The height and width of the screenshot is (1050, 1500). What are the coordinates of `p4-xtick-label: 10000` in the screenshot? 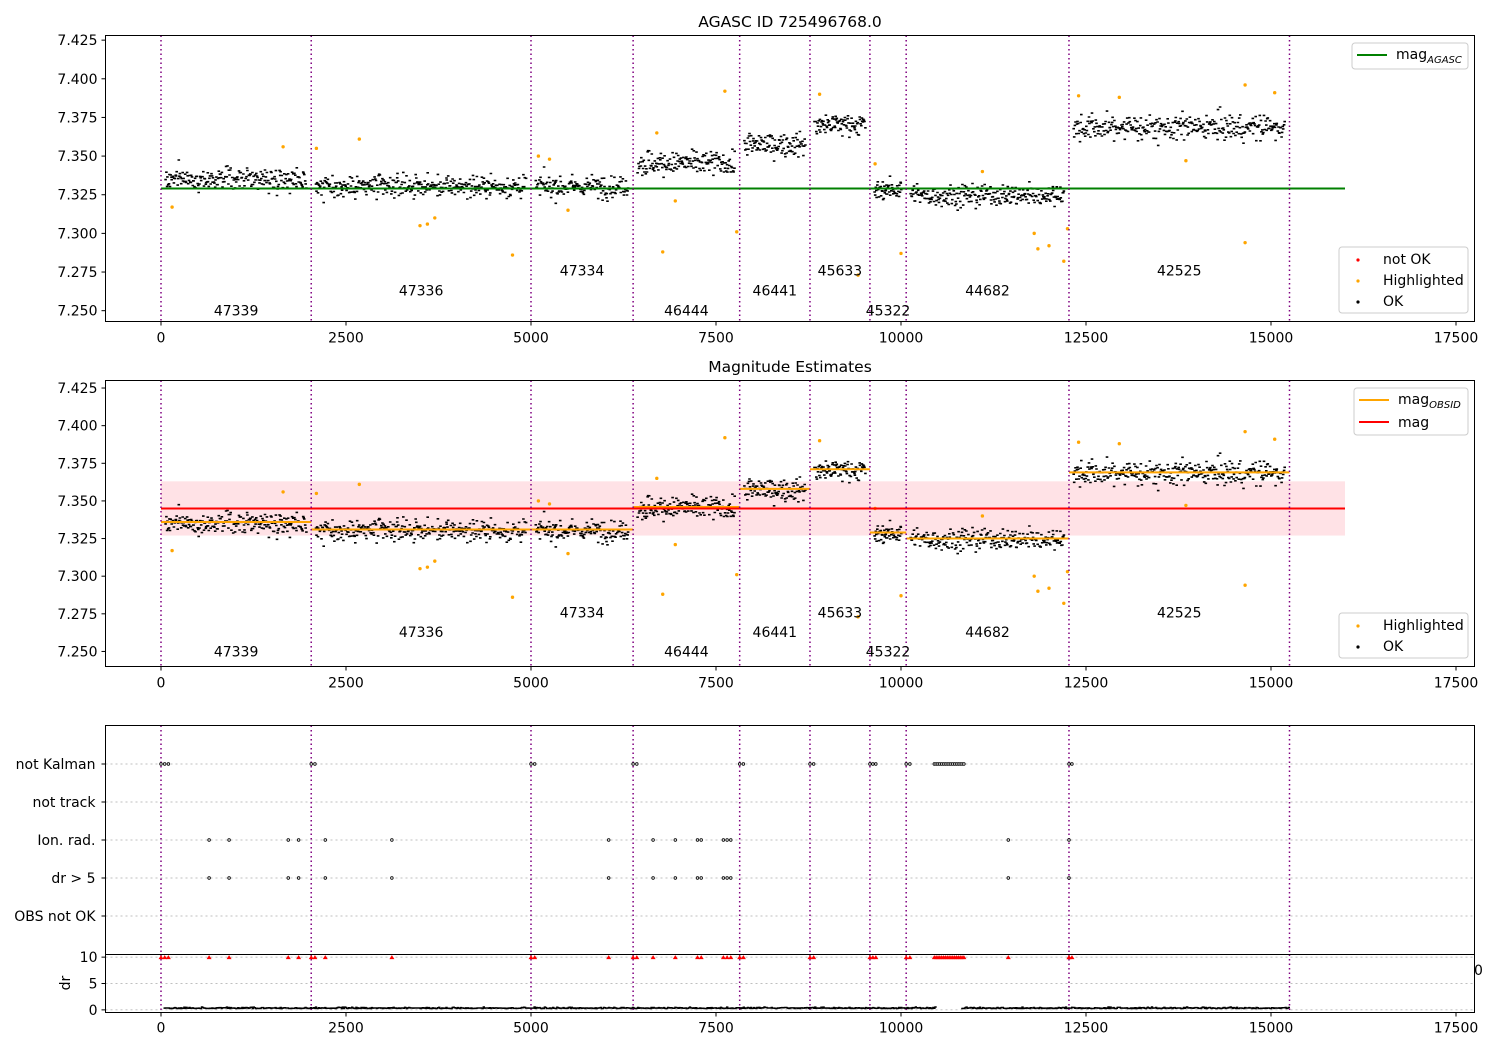 It's located at (901, 1029).